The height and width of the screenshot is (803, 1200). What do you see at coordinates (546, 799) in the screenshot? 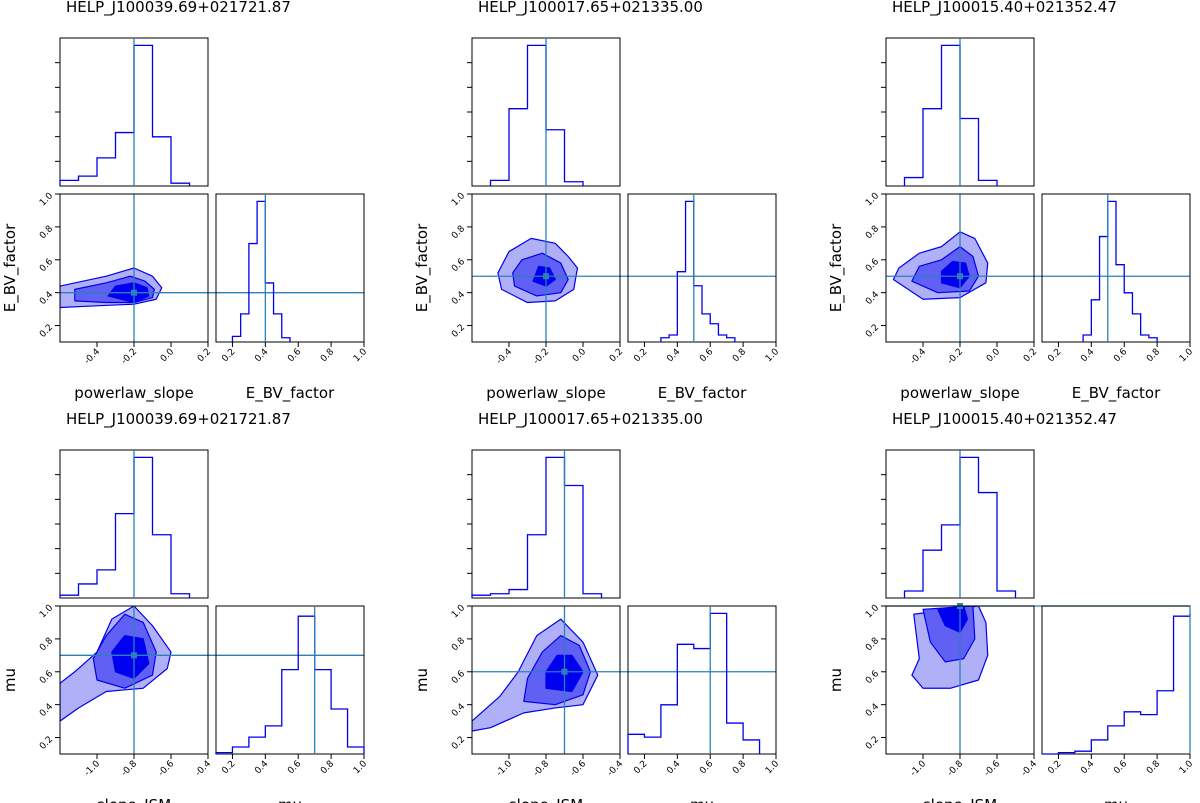
I see `x-axis-label: slope_ISM` at bounding box center [546, 799].